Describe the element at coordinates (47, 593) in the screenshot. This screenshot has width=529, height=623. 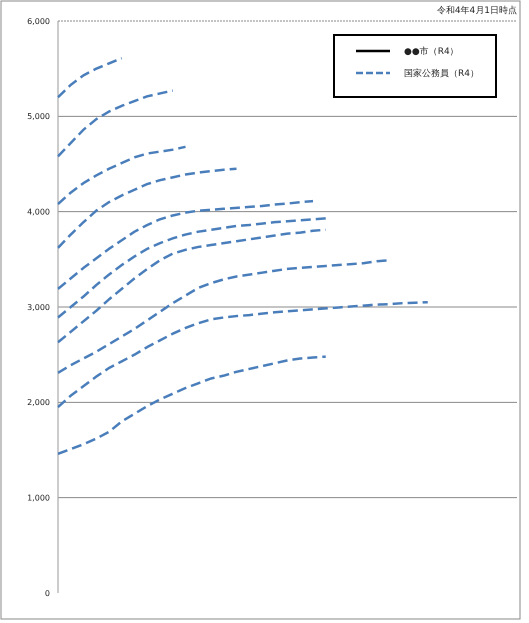
I see `y-tick-label: 0` at that location.